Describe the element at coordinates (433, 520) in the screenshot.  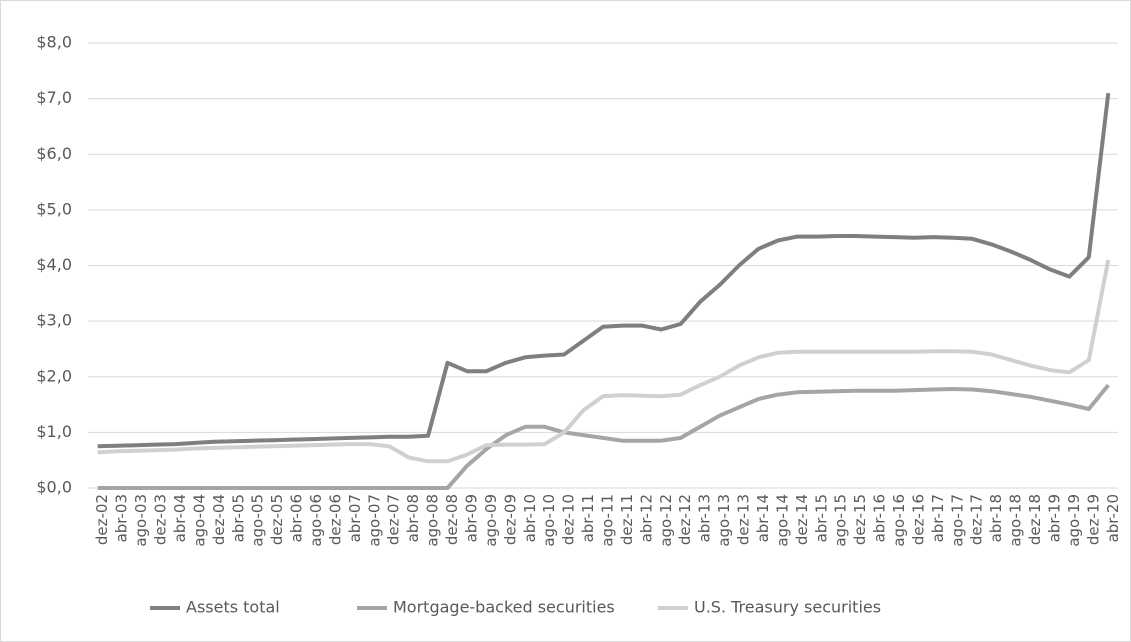
I see `x-tick-label: ago-08` at that location.